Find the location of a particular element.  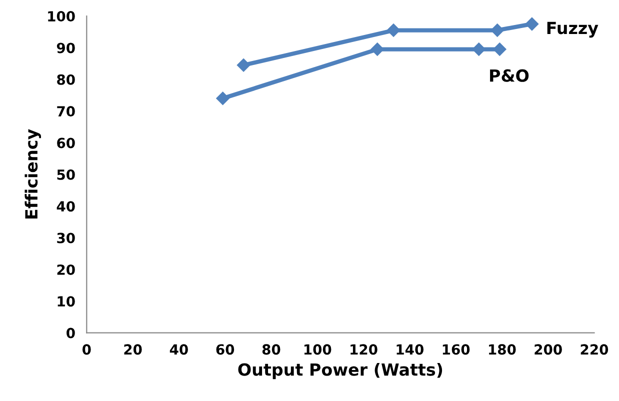

x-tick-label: 100 is located at coordinates (318, 349).